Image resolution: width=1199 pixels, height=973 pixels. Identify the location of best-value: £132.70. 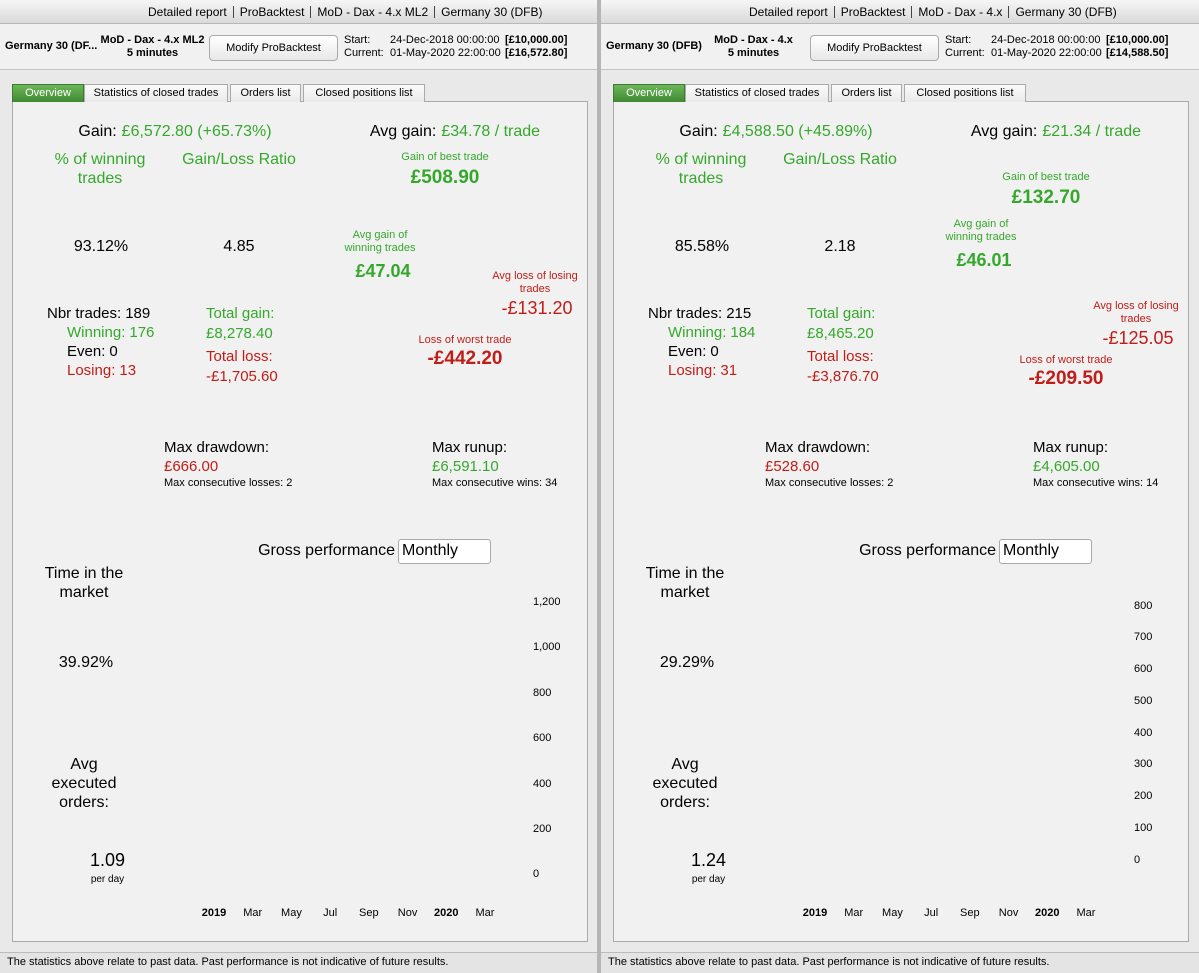
(1046, 197).